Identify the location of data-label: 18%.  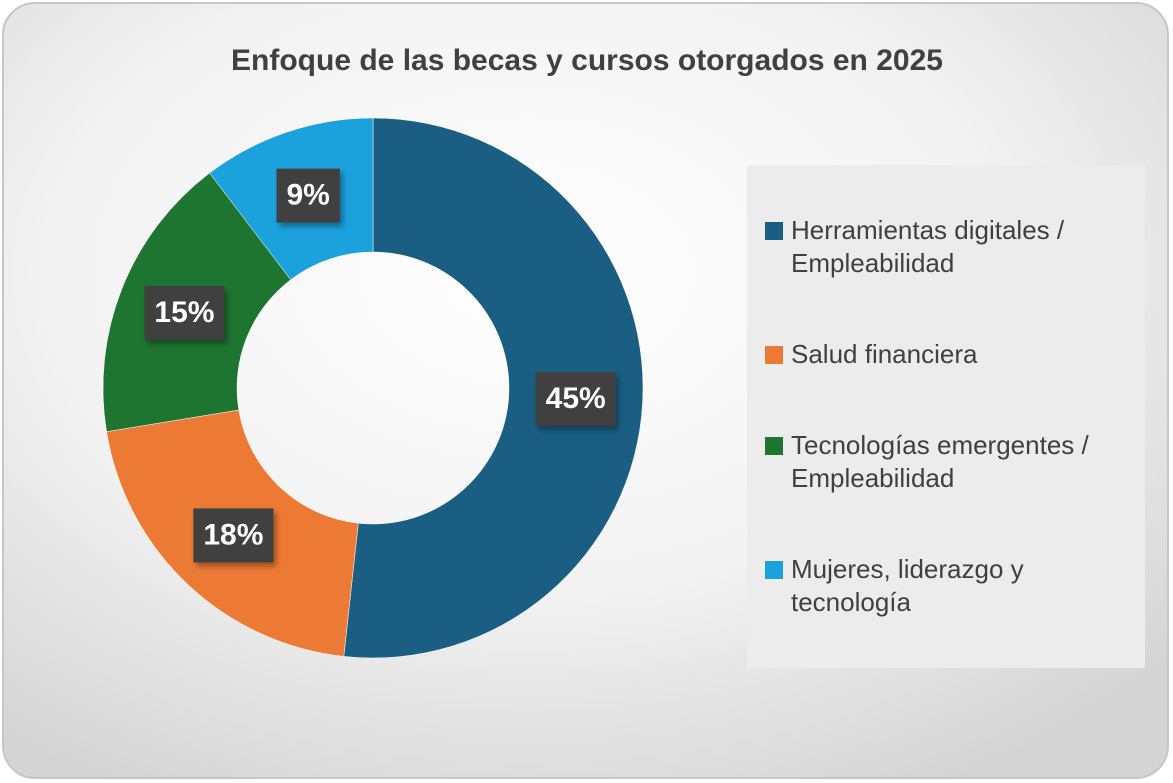
(233, 535).